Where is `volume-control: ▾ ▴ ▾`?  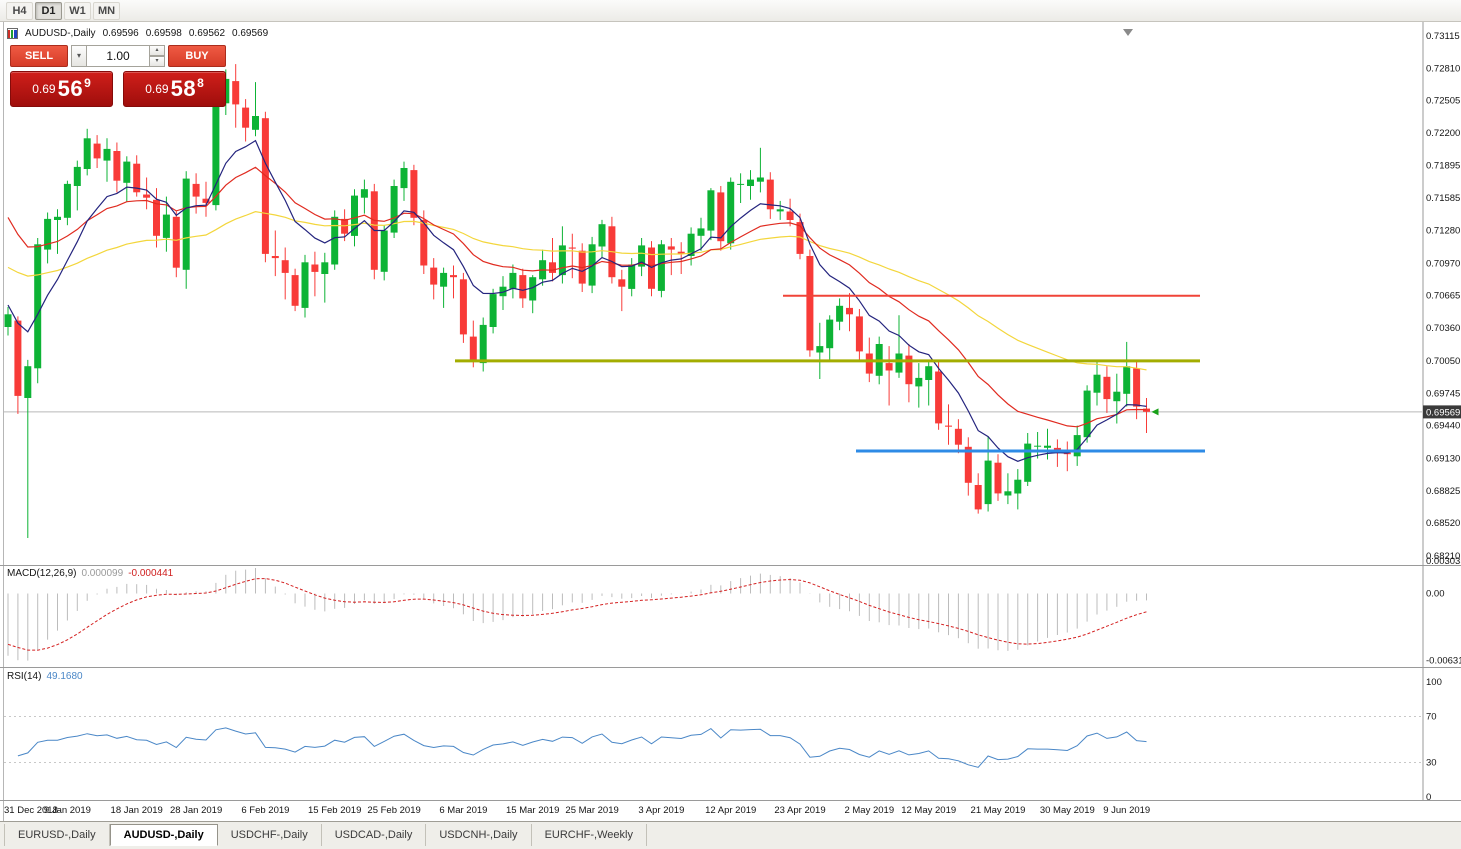 volume-control: ▾ ▴ ▾ is located at coordinates (118, 56).